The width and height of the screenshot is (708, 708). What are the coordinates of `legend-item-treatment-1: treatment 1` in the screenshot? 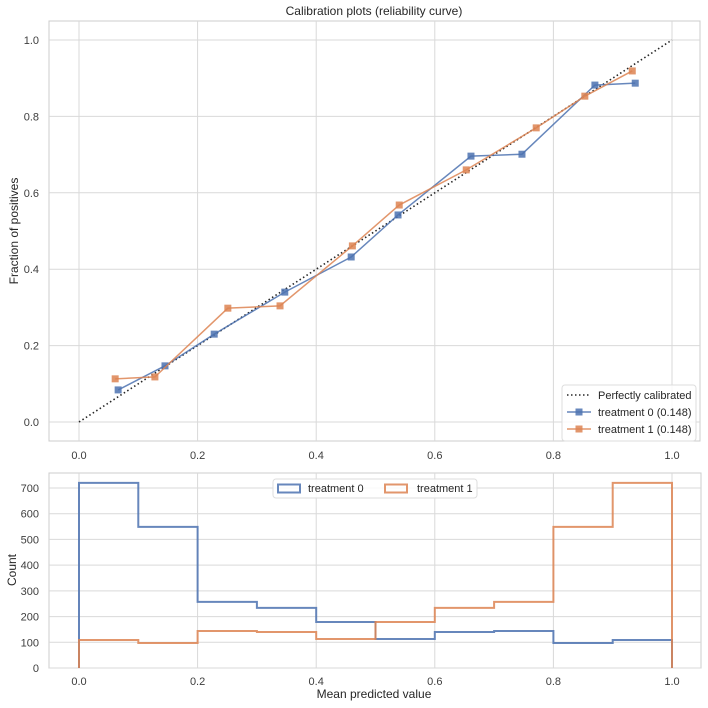 It's located at (428, 489).